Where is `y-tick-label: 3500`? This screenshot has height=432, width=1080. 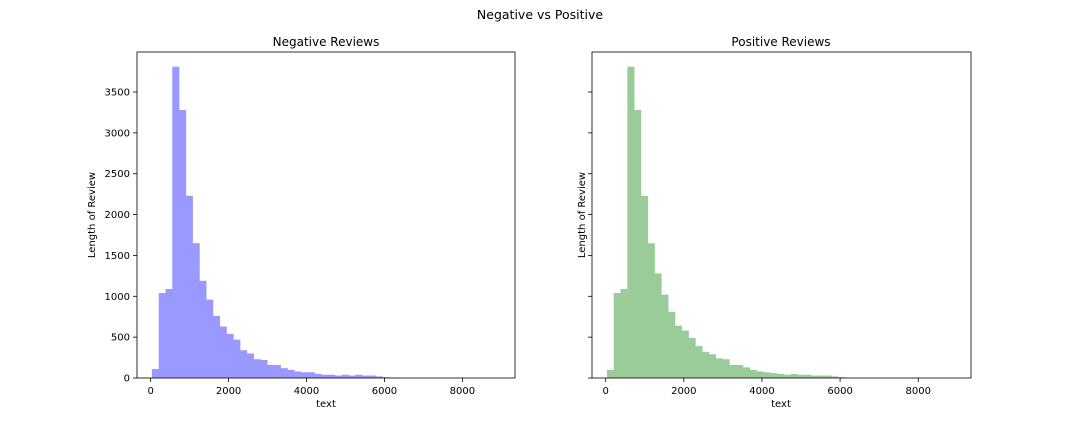 y-tick-label: 3500 is located at coordinates (117, 93).